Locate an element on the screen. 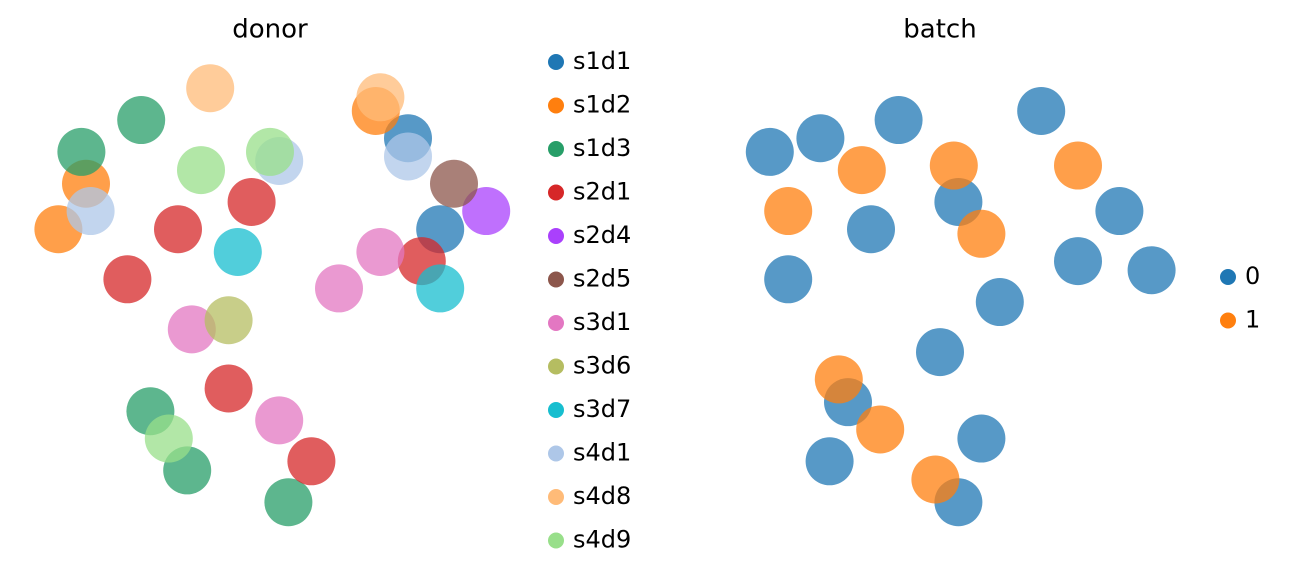 This screenshot has width=1291, height=579. panel-title: donor is located at coordinates (270, 30).